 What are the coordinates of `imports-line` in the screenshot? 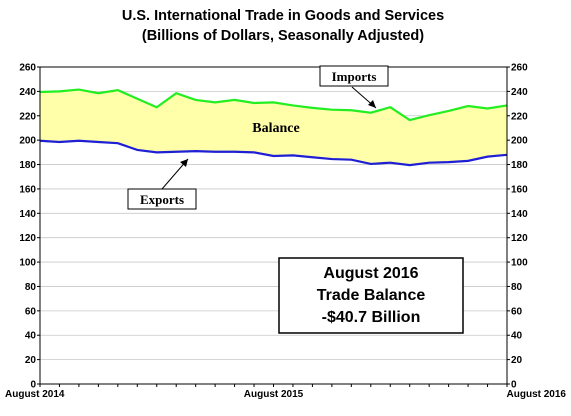 It's located at (273, 105).